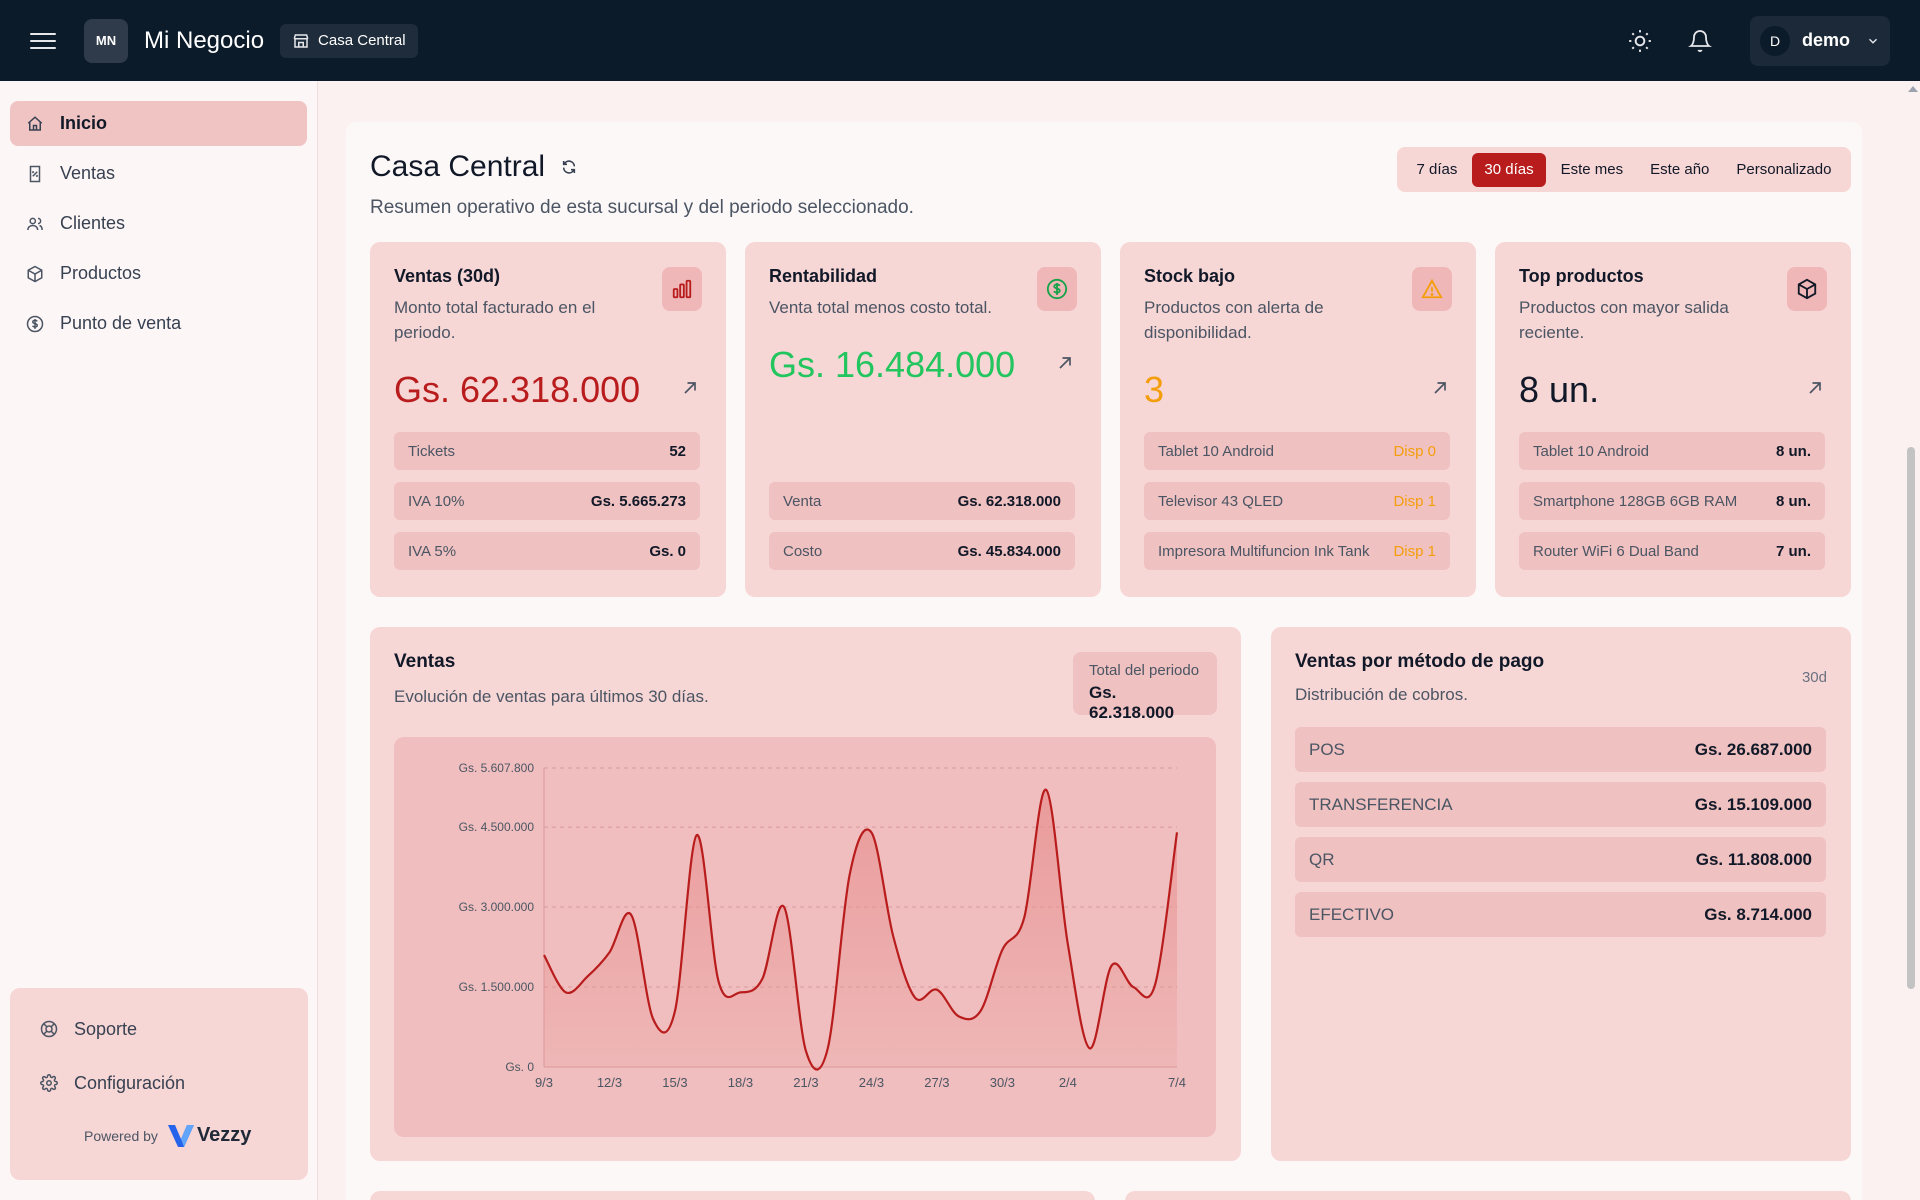 Image resolution: width=1920 pixels, height=1200 pixels. Describe the element at coordinates (1592, 169) in the screenshot. I see `period-tab-este-mes: Este mes` at that location.